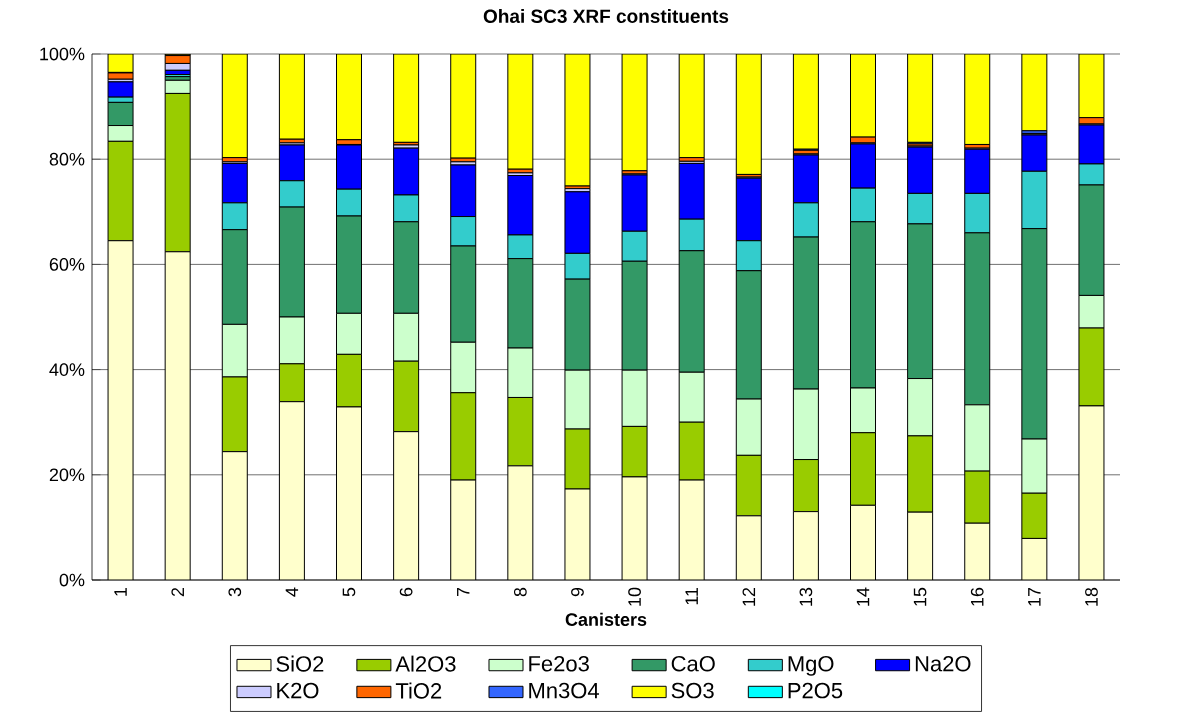 Image resolution: width=1181 pixels, height=726 pixels. Describe the element at coordinates (691, 596) in the screenshot. I see `x-tick-label: 11` at that location.